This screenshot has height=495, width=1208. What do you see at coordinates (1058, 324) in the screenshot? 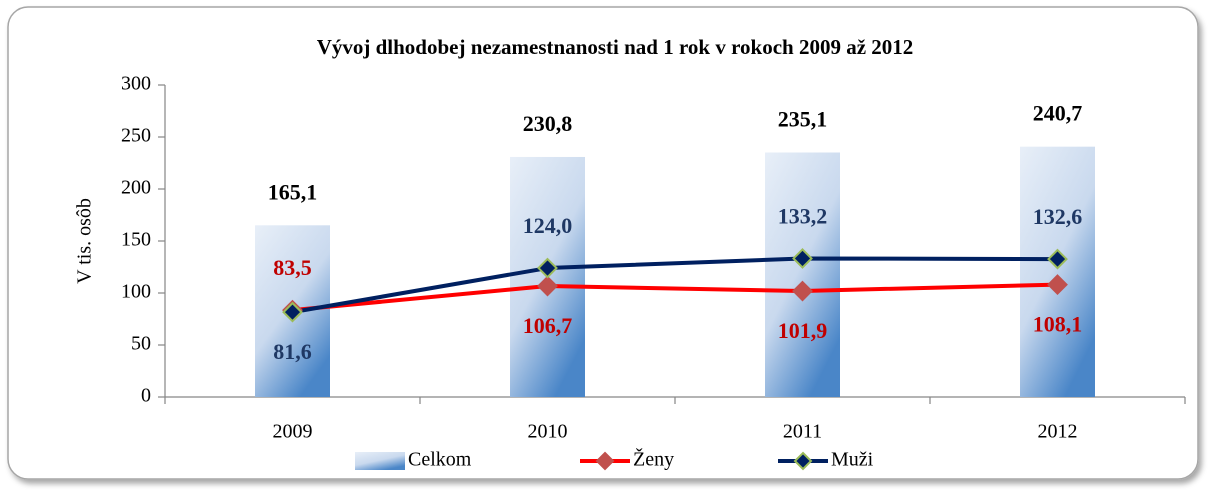
I see `data-label: 108,1` at bounding box center [1058, 324].